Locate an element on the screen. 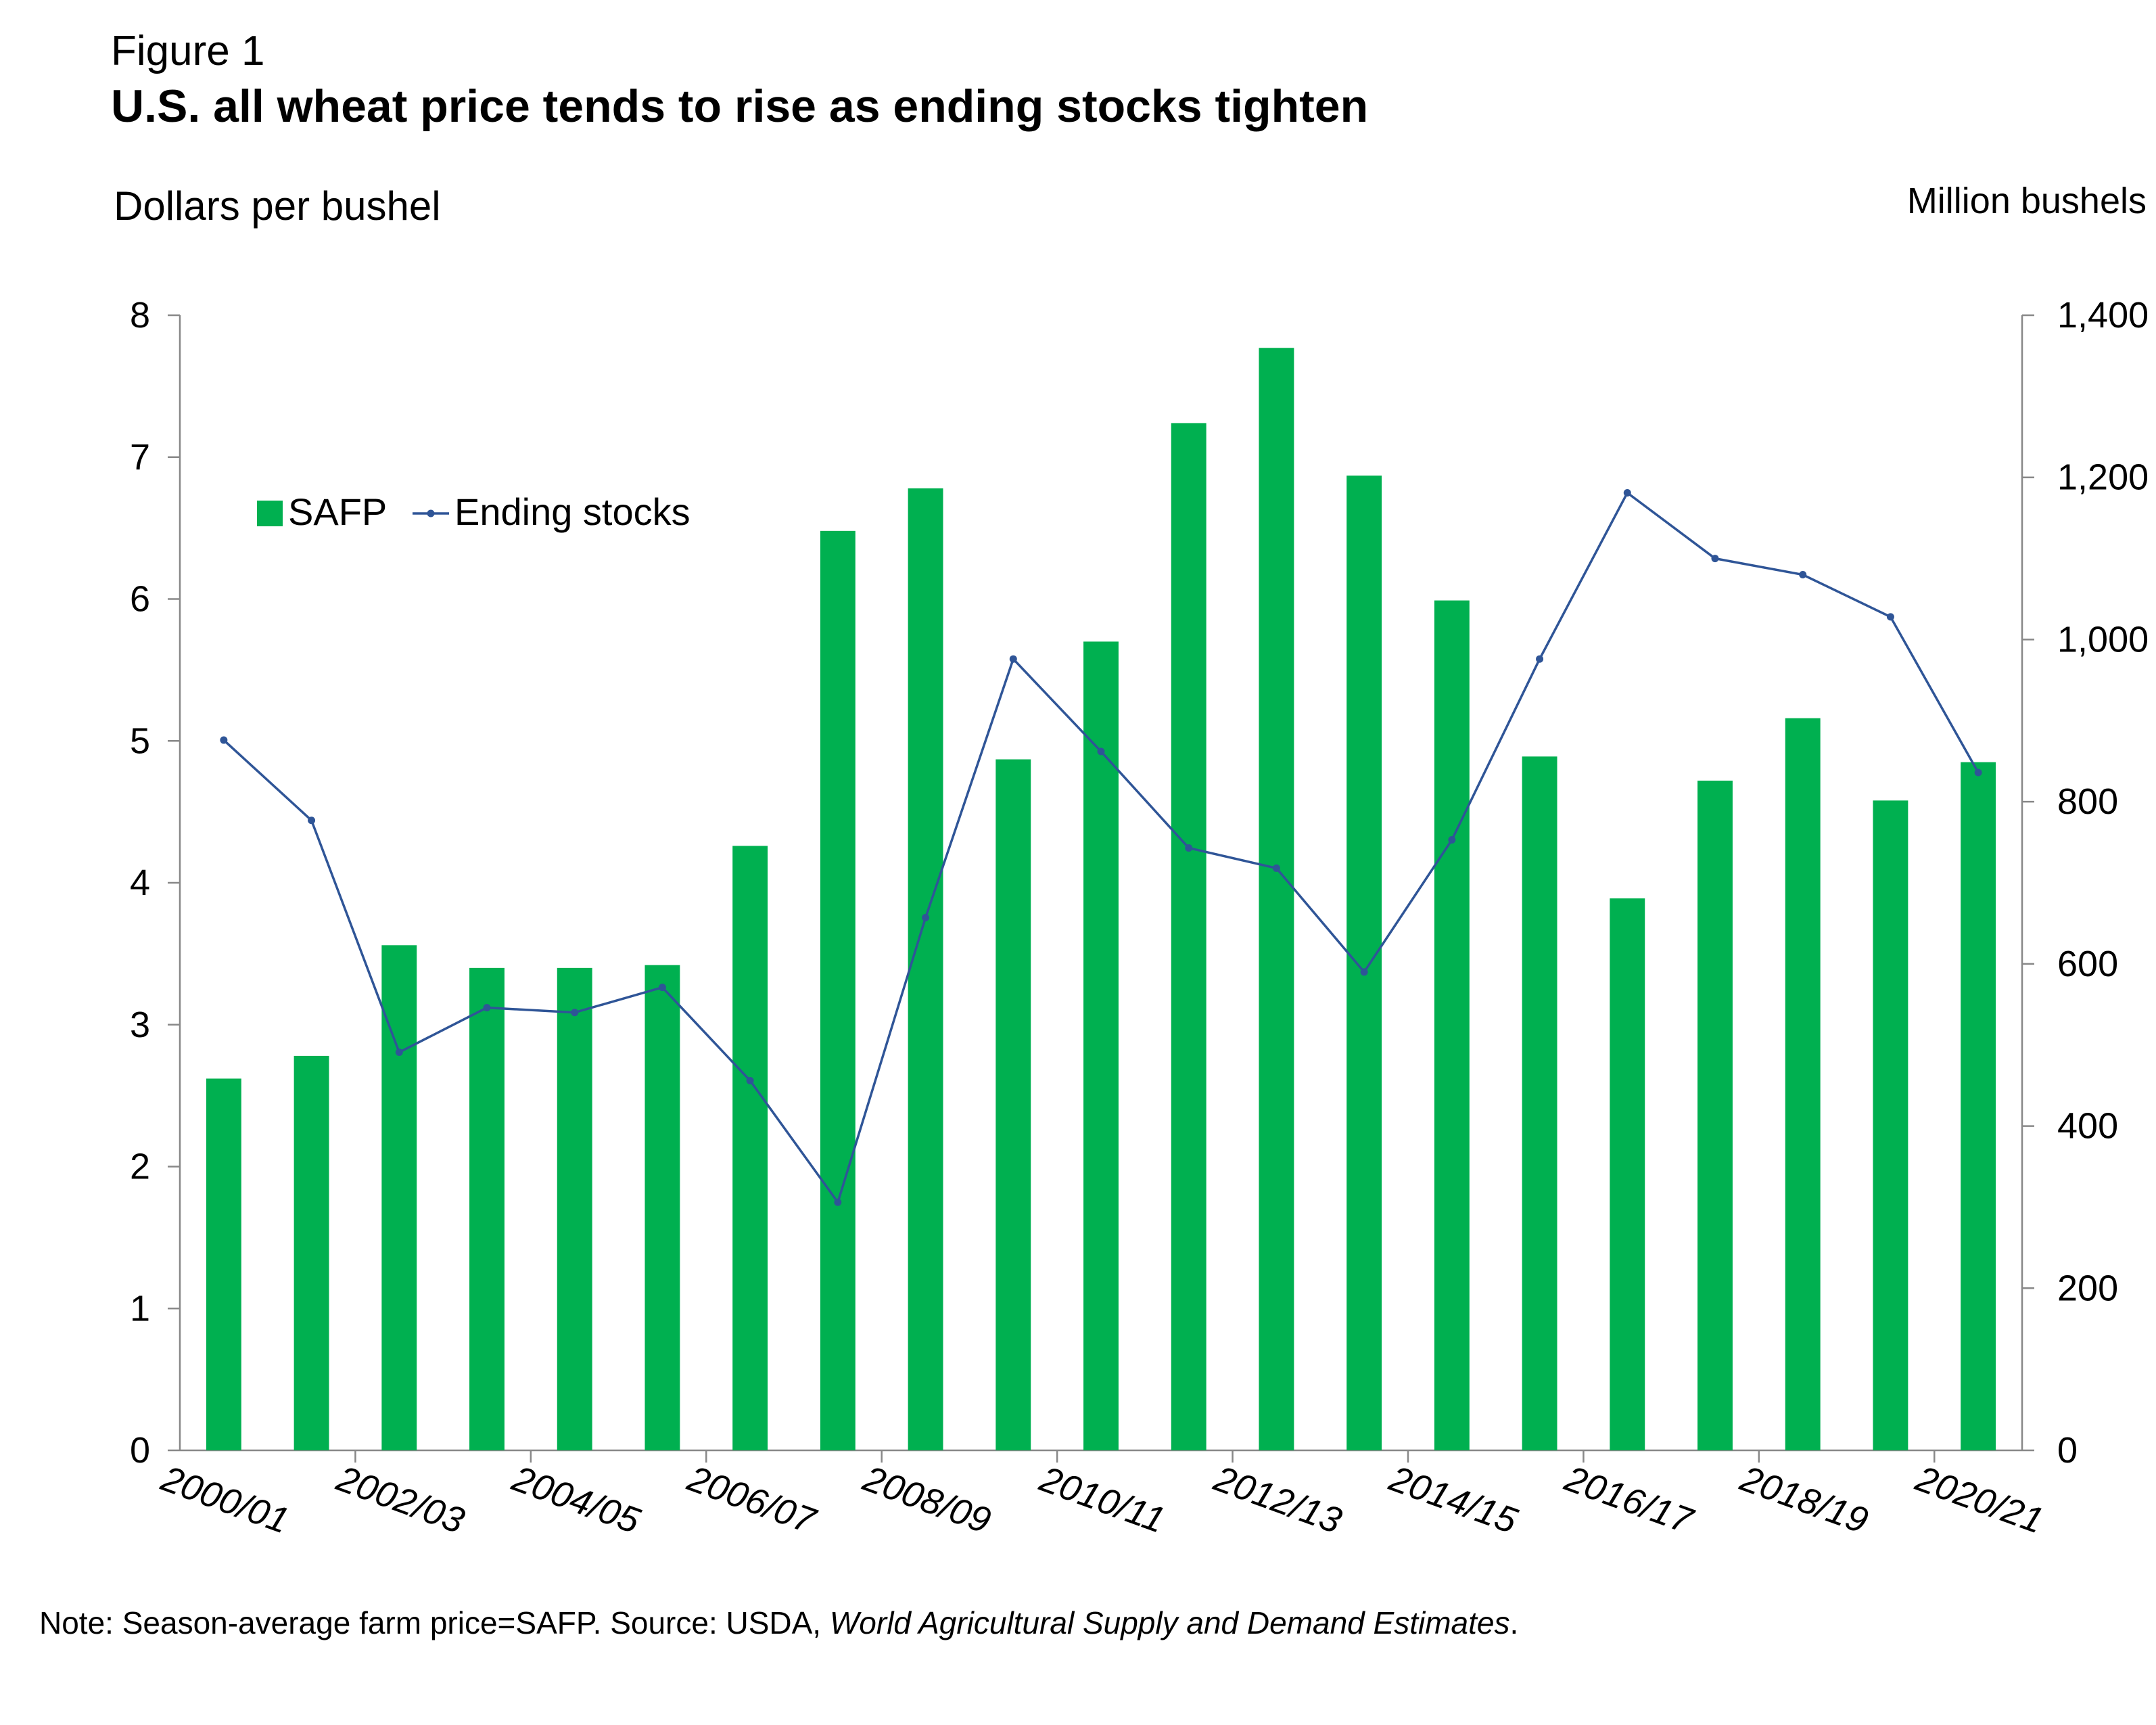  note-suffix: . is located at coordinates (1514, 1622).